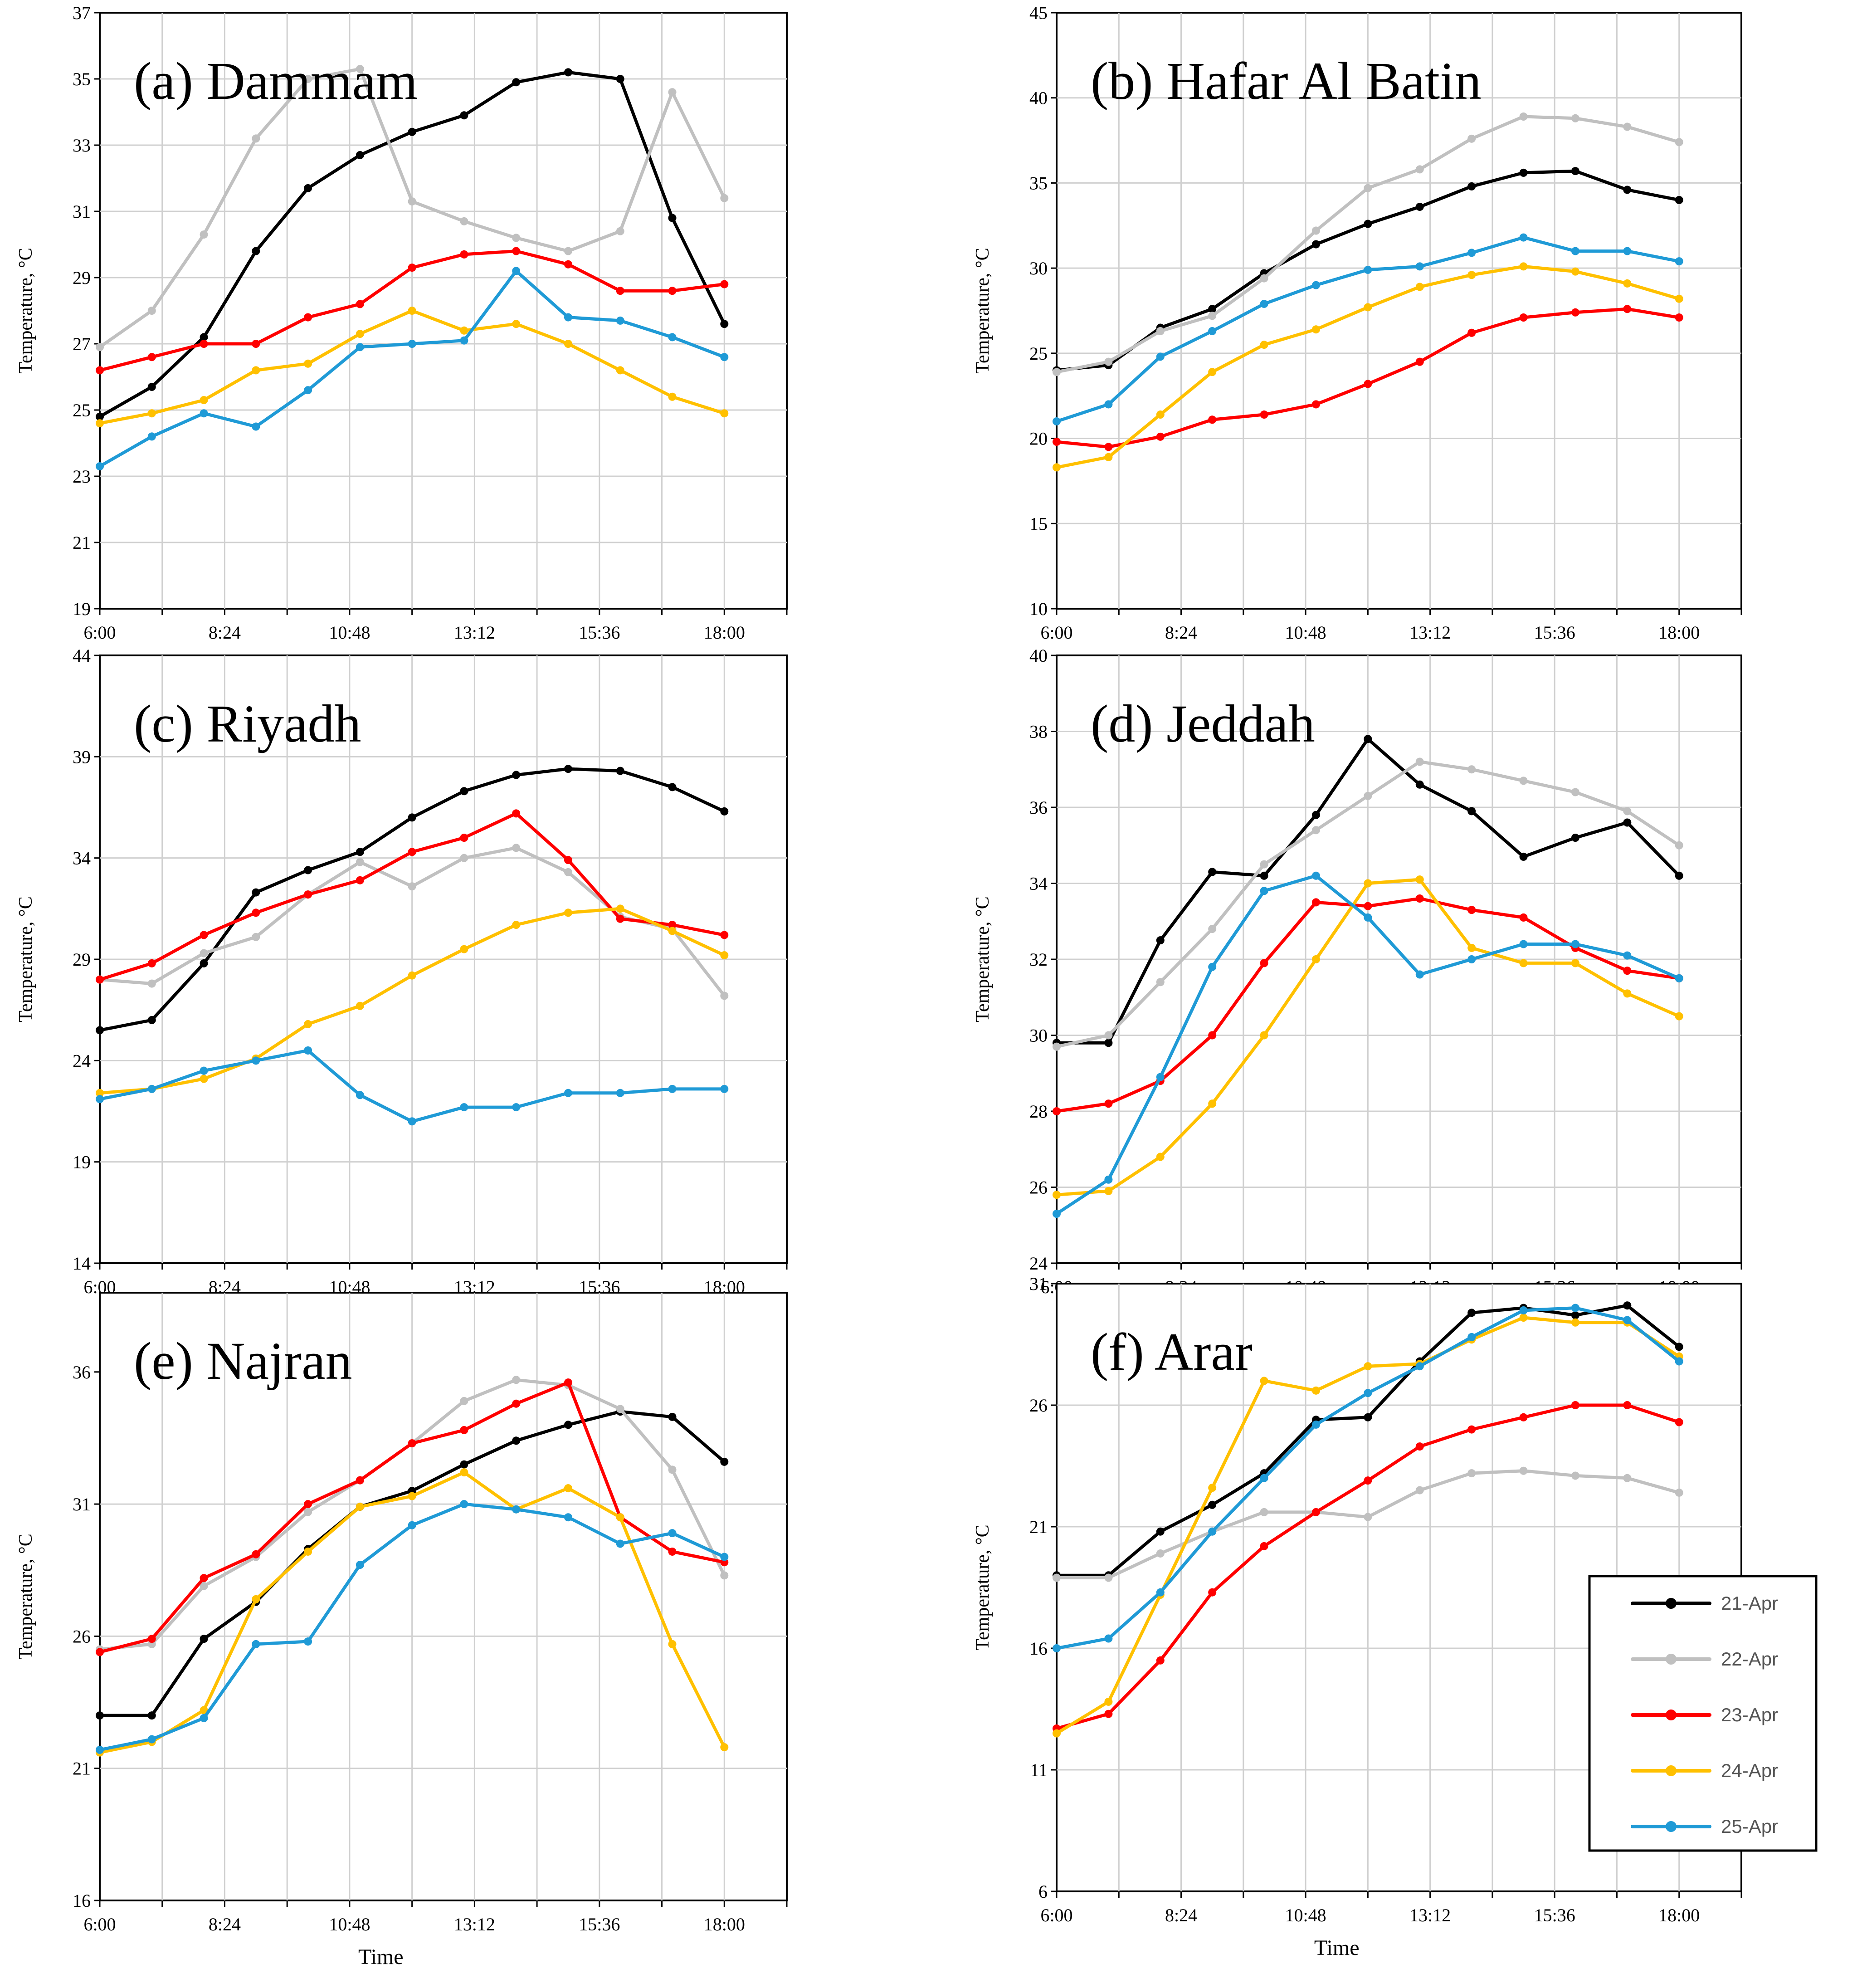 Image resolution: width=1862 pixels, height=1988 pixels. Describe the element at coordinates (1671, 1660) in the screenshot. I see `legend-marker` at that location.